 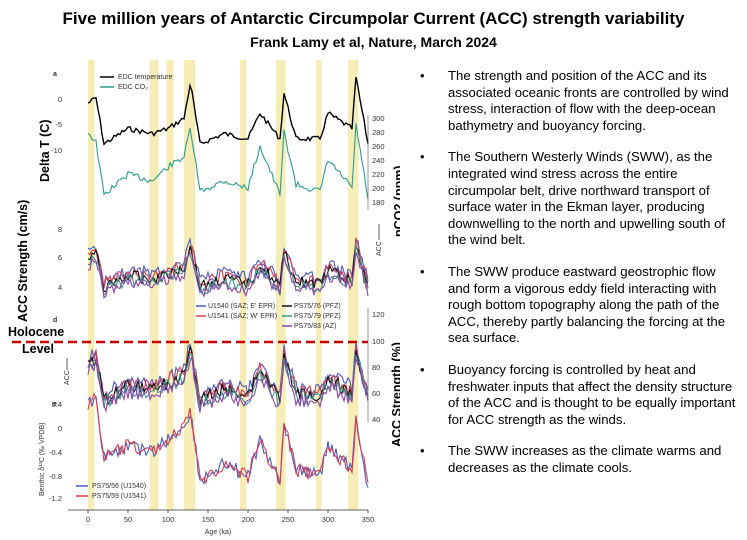 I want to click on left-axis-e: 0.4 0 -0.4 -0.8 -1.2, so click(x=55, y=451).